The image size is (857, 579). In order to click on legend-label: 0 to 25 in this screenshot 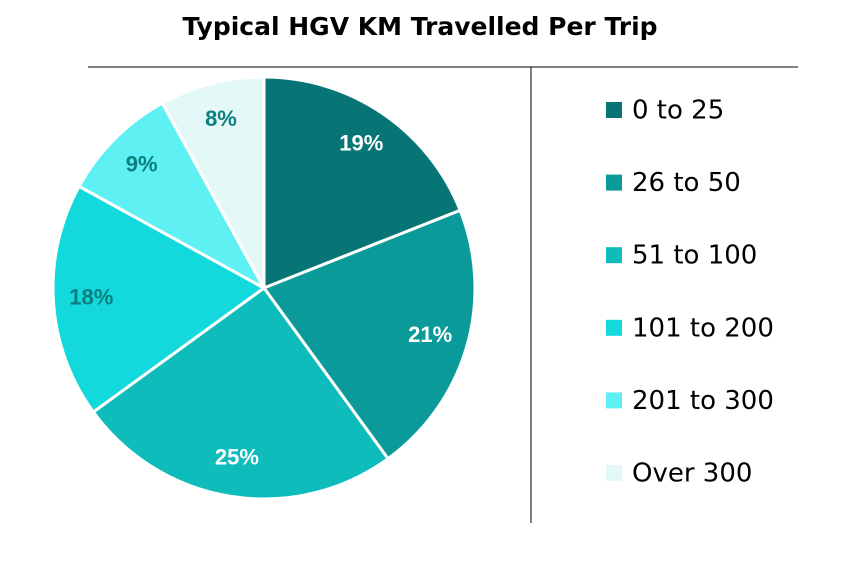, I will do `click(678, 111)`.